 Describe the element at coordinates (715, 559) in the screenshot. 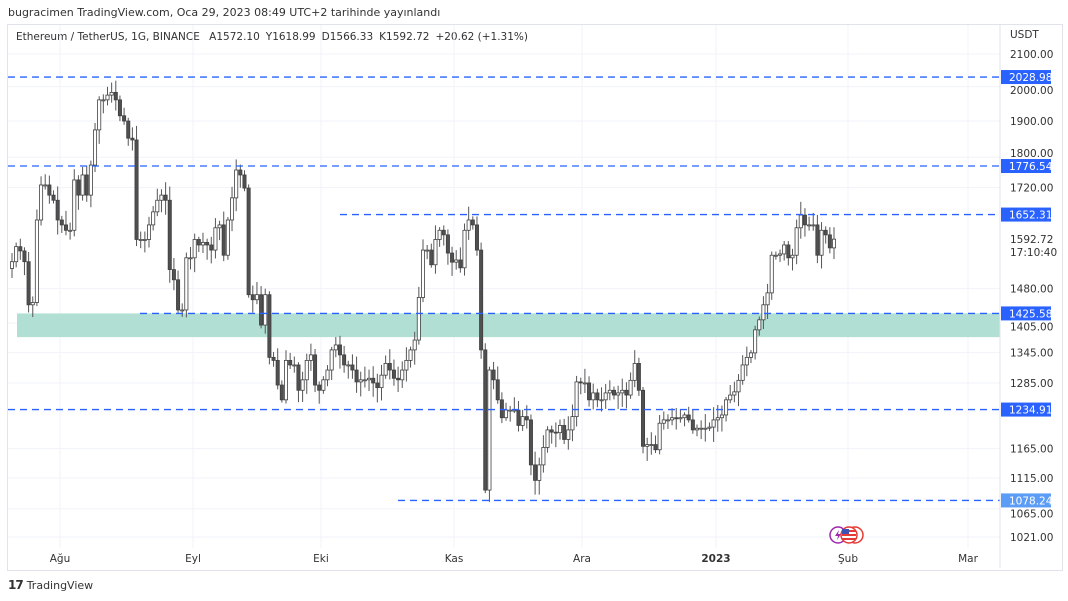

I see `time-tick-label: 2023` at that location.